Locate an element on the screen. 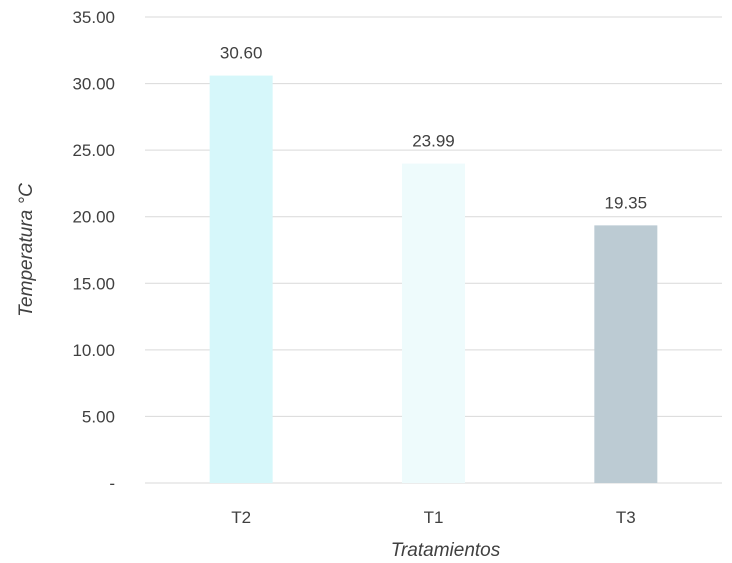  y-tick-label: 10.00 is located at coordinates (93, 350).